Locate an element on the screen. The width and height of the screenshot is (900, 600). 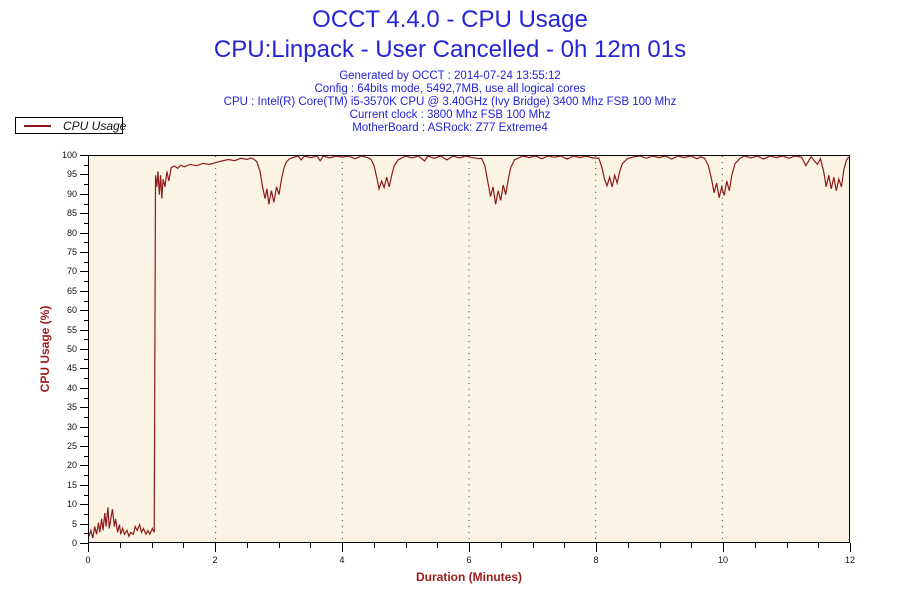
y-tick-label: 85 is located at coordinates (71, 213).